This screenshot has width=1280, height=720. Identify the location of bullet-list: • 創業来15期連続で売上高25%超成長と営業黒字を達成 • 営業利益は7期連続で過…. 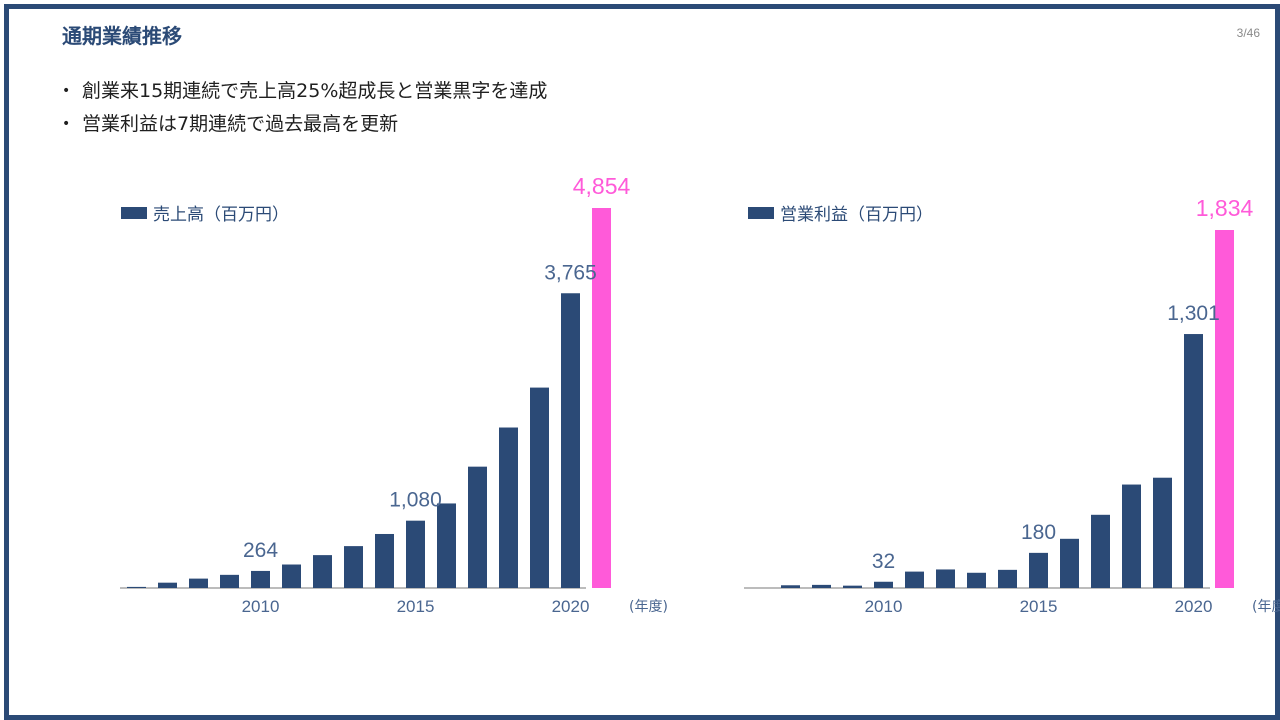
(304, 111).